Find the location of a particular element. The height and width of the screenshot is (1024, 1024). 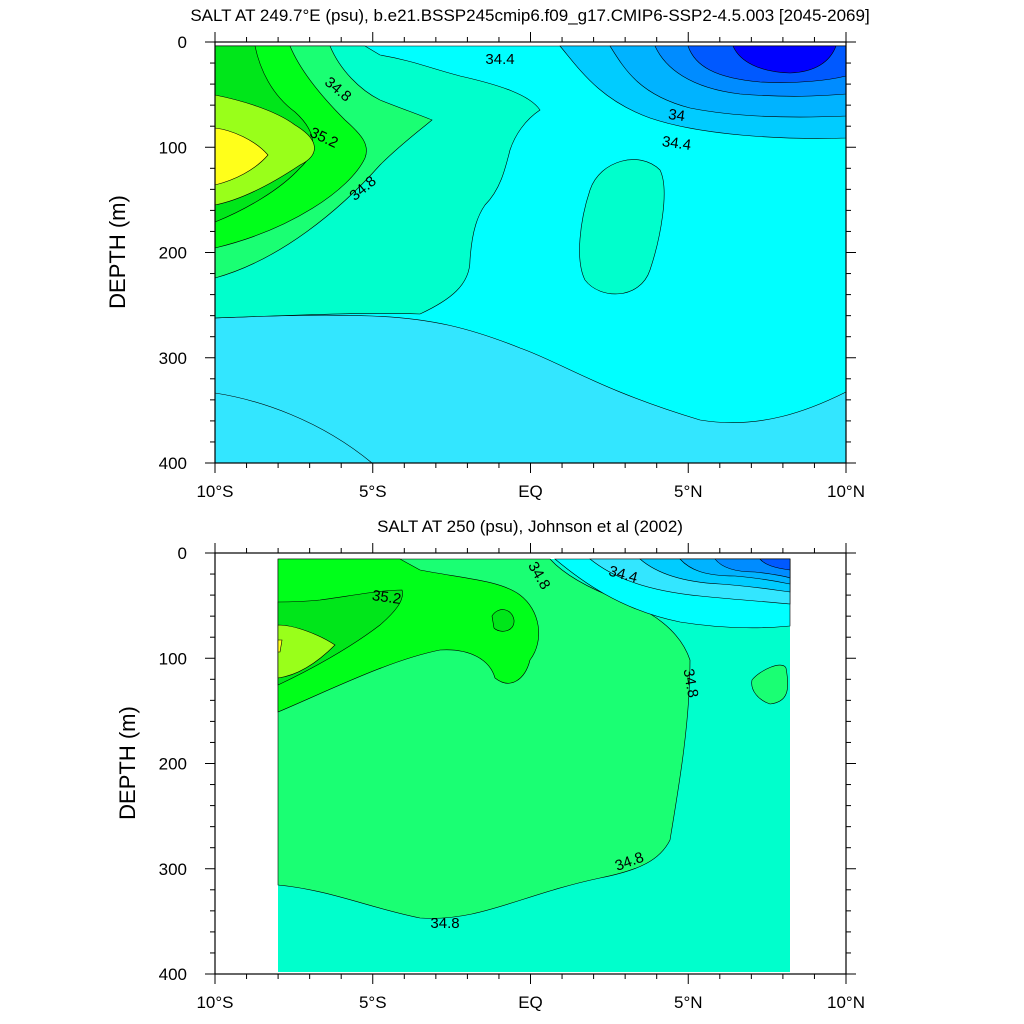

panel-1-y-label: DEPTH (m) is located at coordinates (117, 252).